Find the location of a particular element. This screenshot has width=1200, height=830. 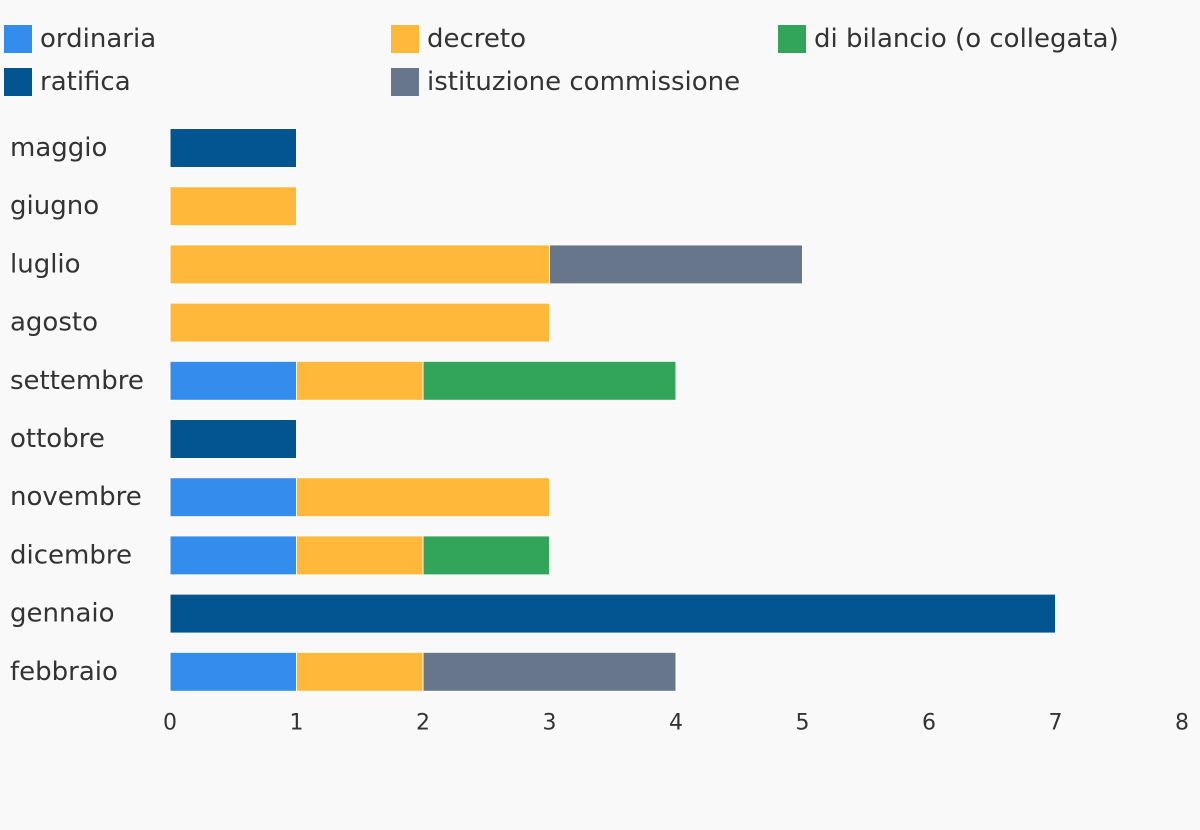

x-tick-label: 5 is located at coordinates (803, 723).